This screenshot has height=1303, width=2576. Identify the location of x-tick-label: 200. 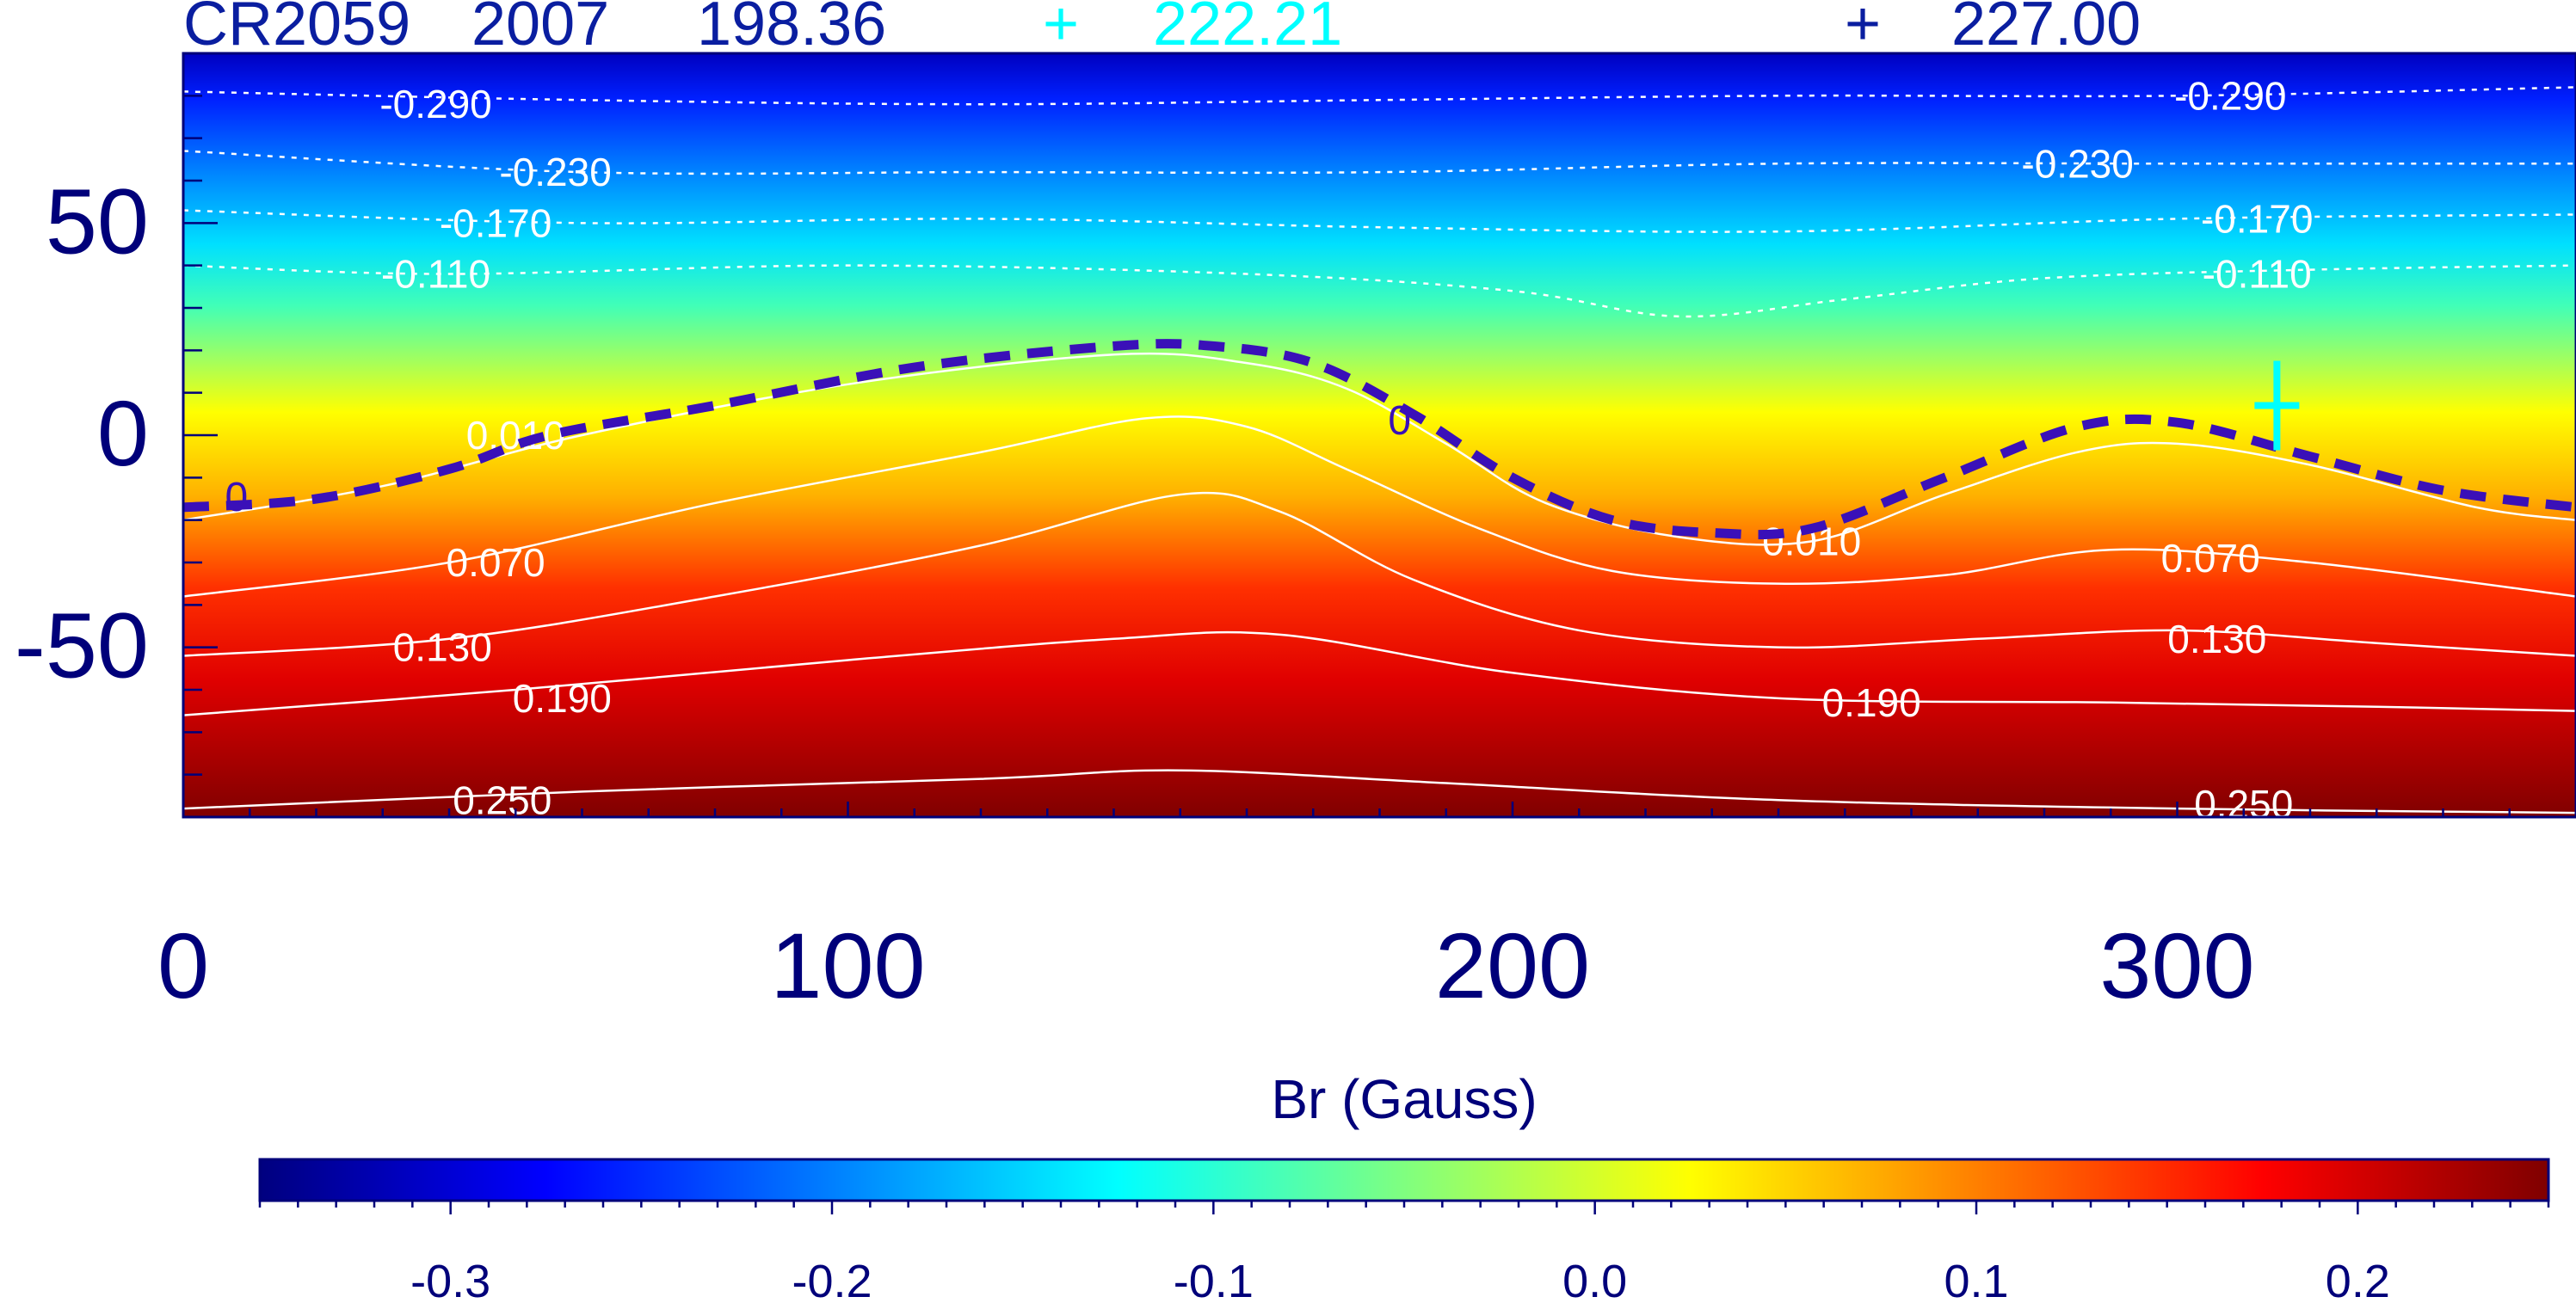
(1512, 965).